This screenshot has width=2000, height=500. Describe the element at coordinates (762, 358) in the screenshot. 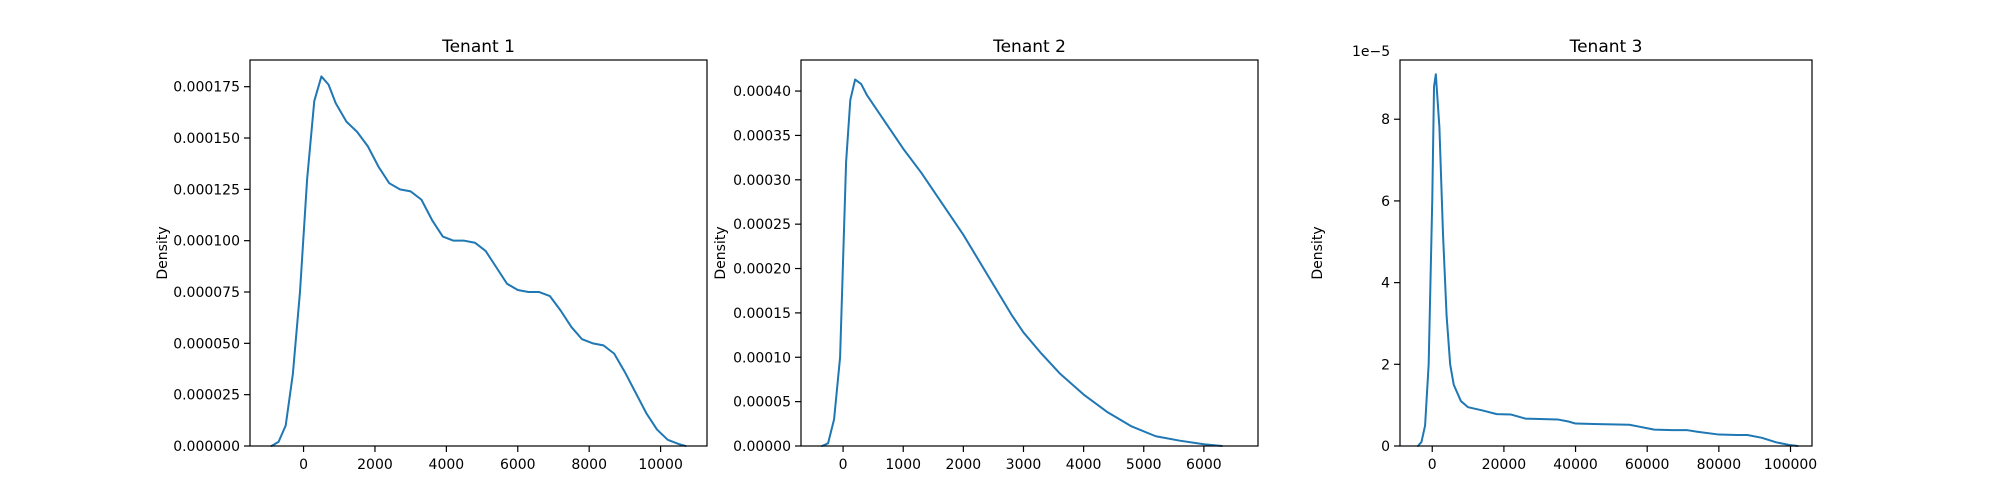

I see `y-tick-label: 0.00010` at that location.